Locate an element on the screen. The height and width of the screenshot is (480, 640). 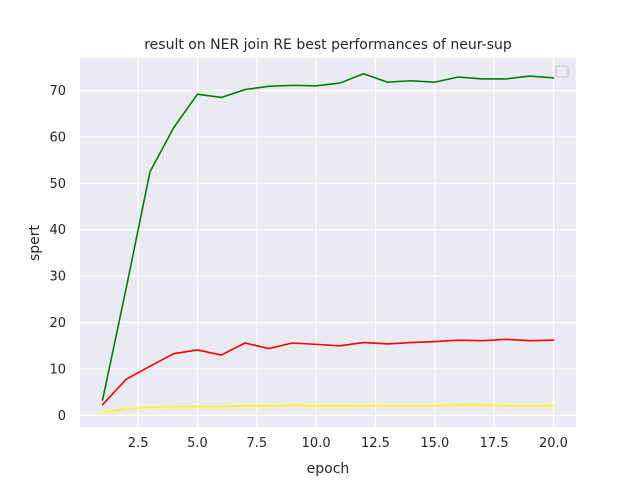
x-tick-label: 5.0 is located at coordinates (197, 443).